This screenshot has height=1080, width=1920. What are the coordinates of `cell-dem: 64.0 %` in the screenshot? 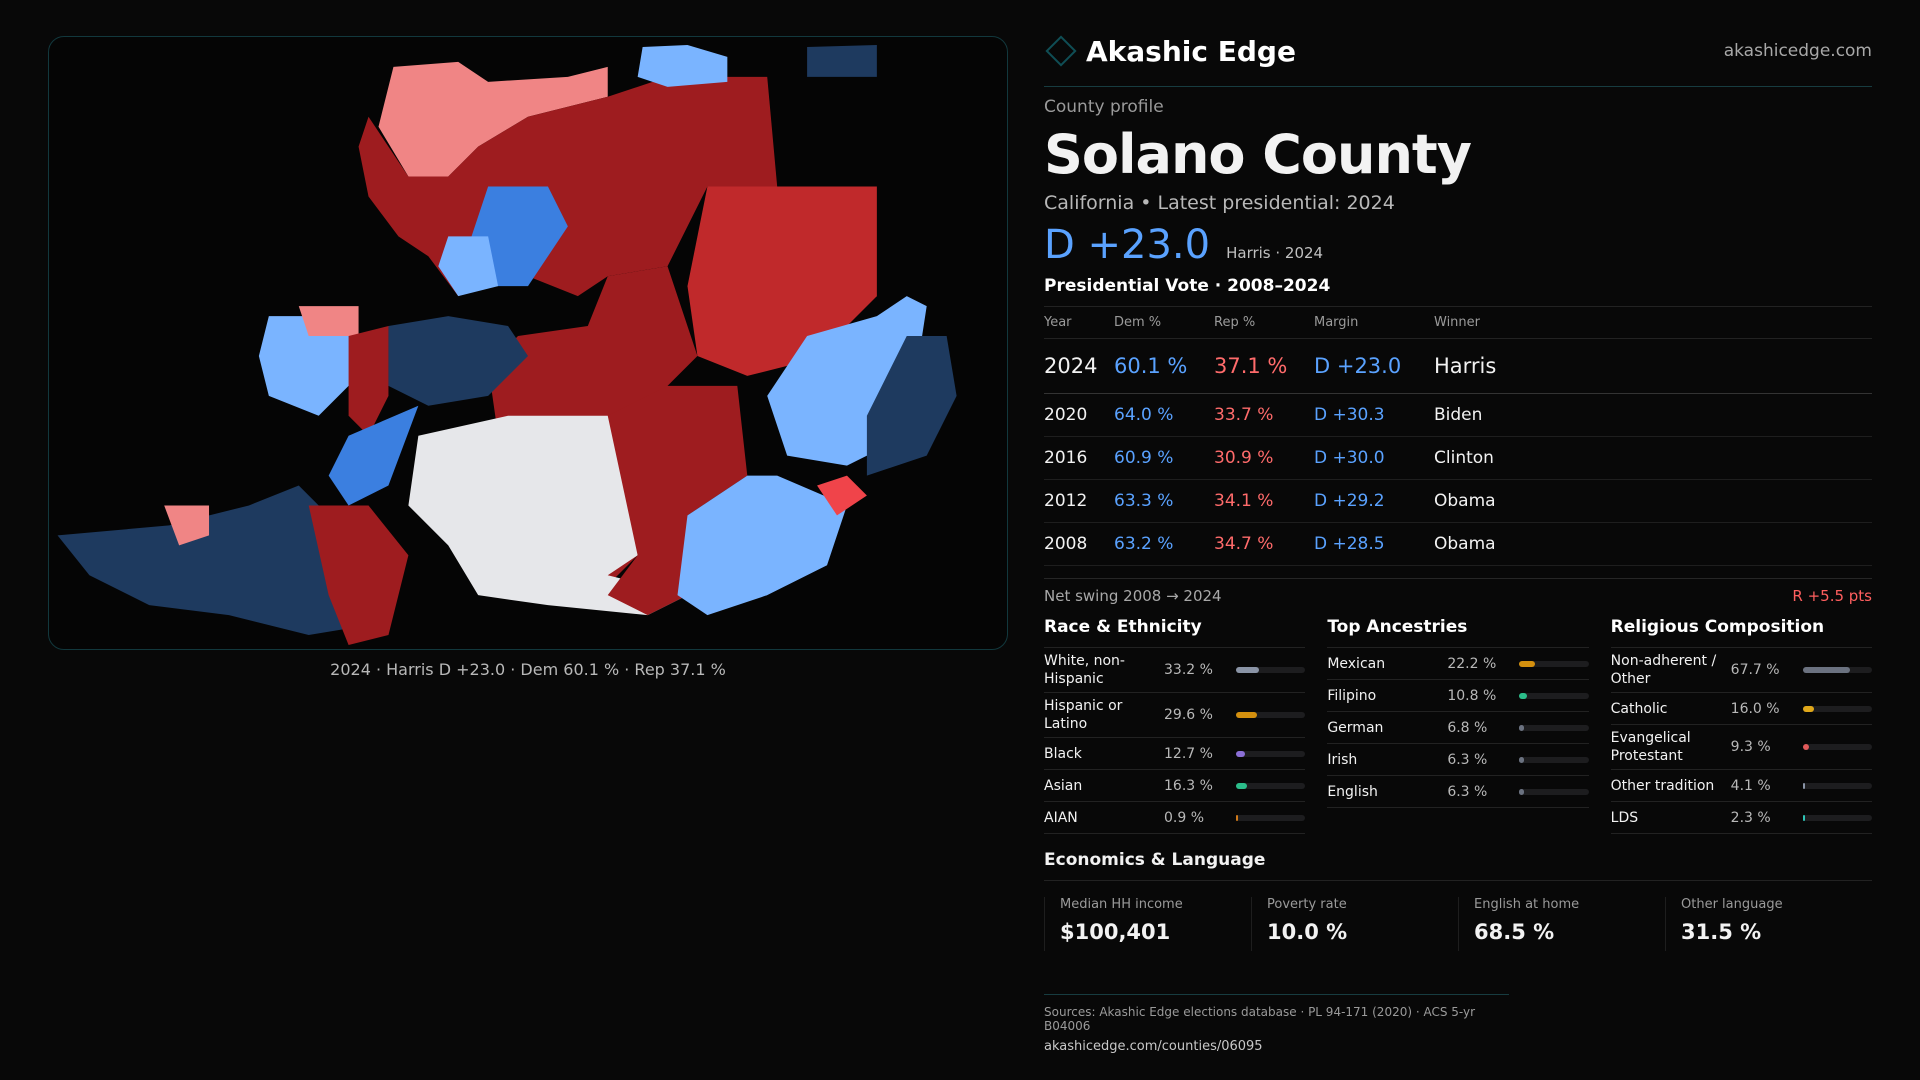 It's located at (1164, 415).